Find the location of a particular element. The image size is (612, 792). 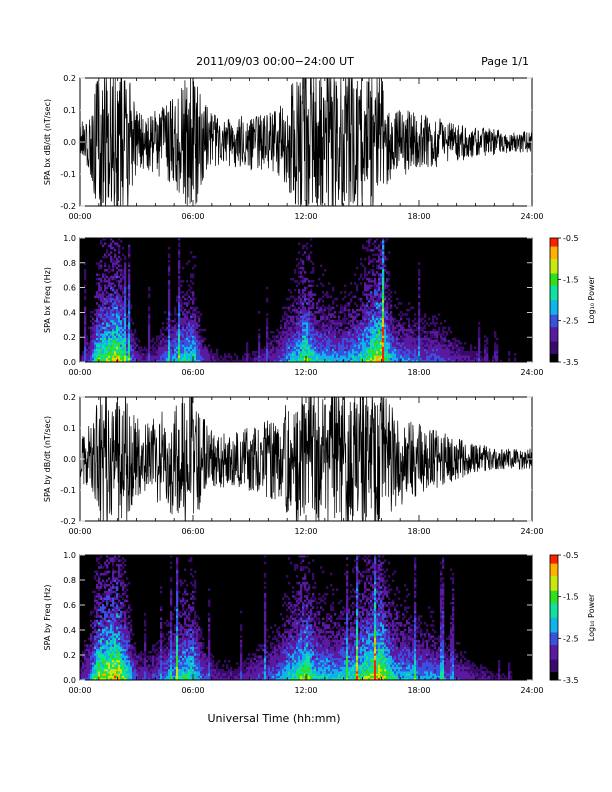

x-tick-label: 24:00 is located at coordinates (531, 372).